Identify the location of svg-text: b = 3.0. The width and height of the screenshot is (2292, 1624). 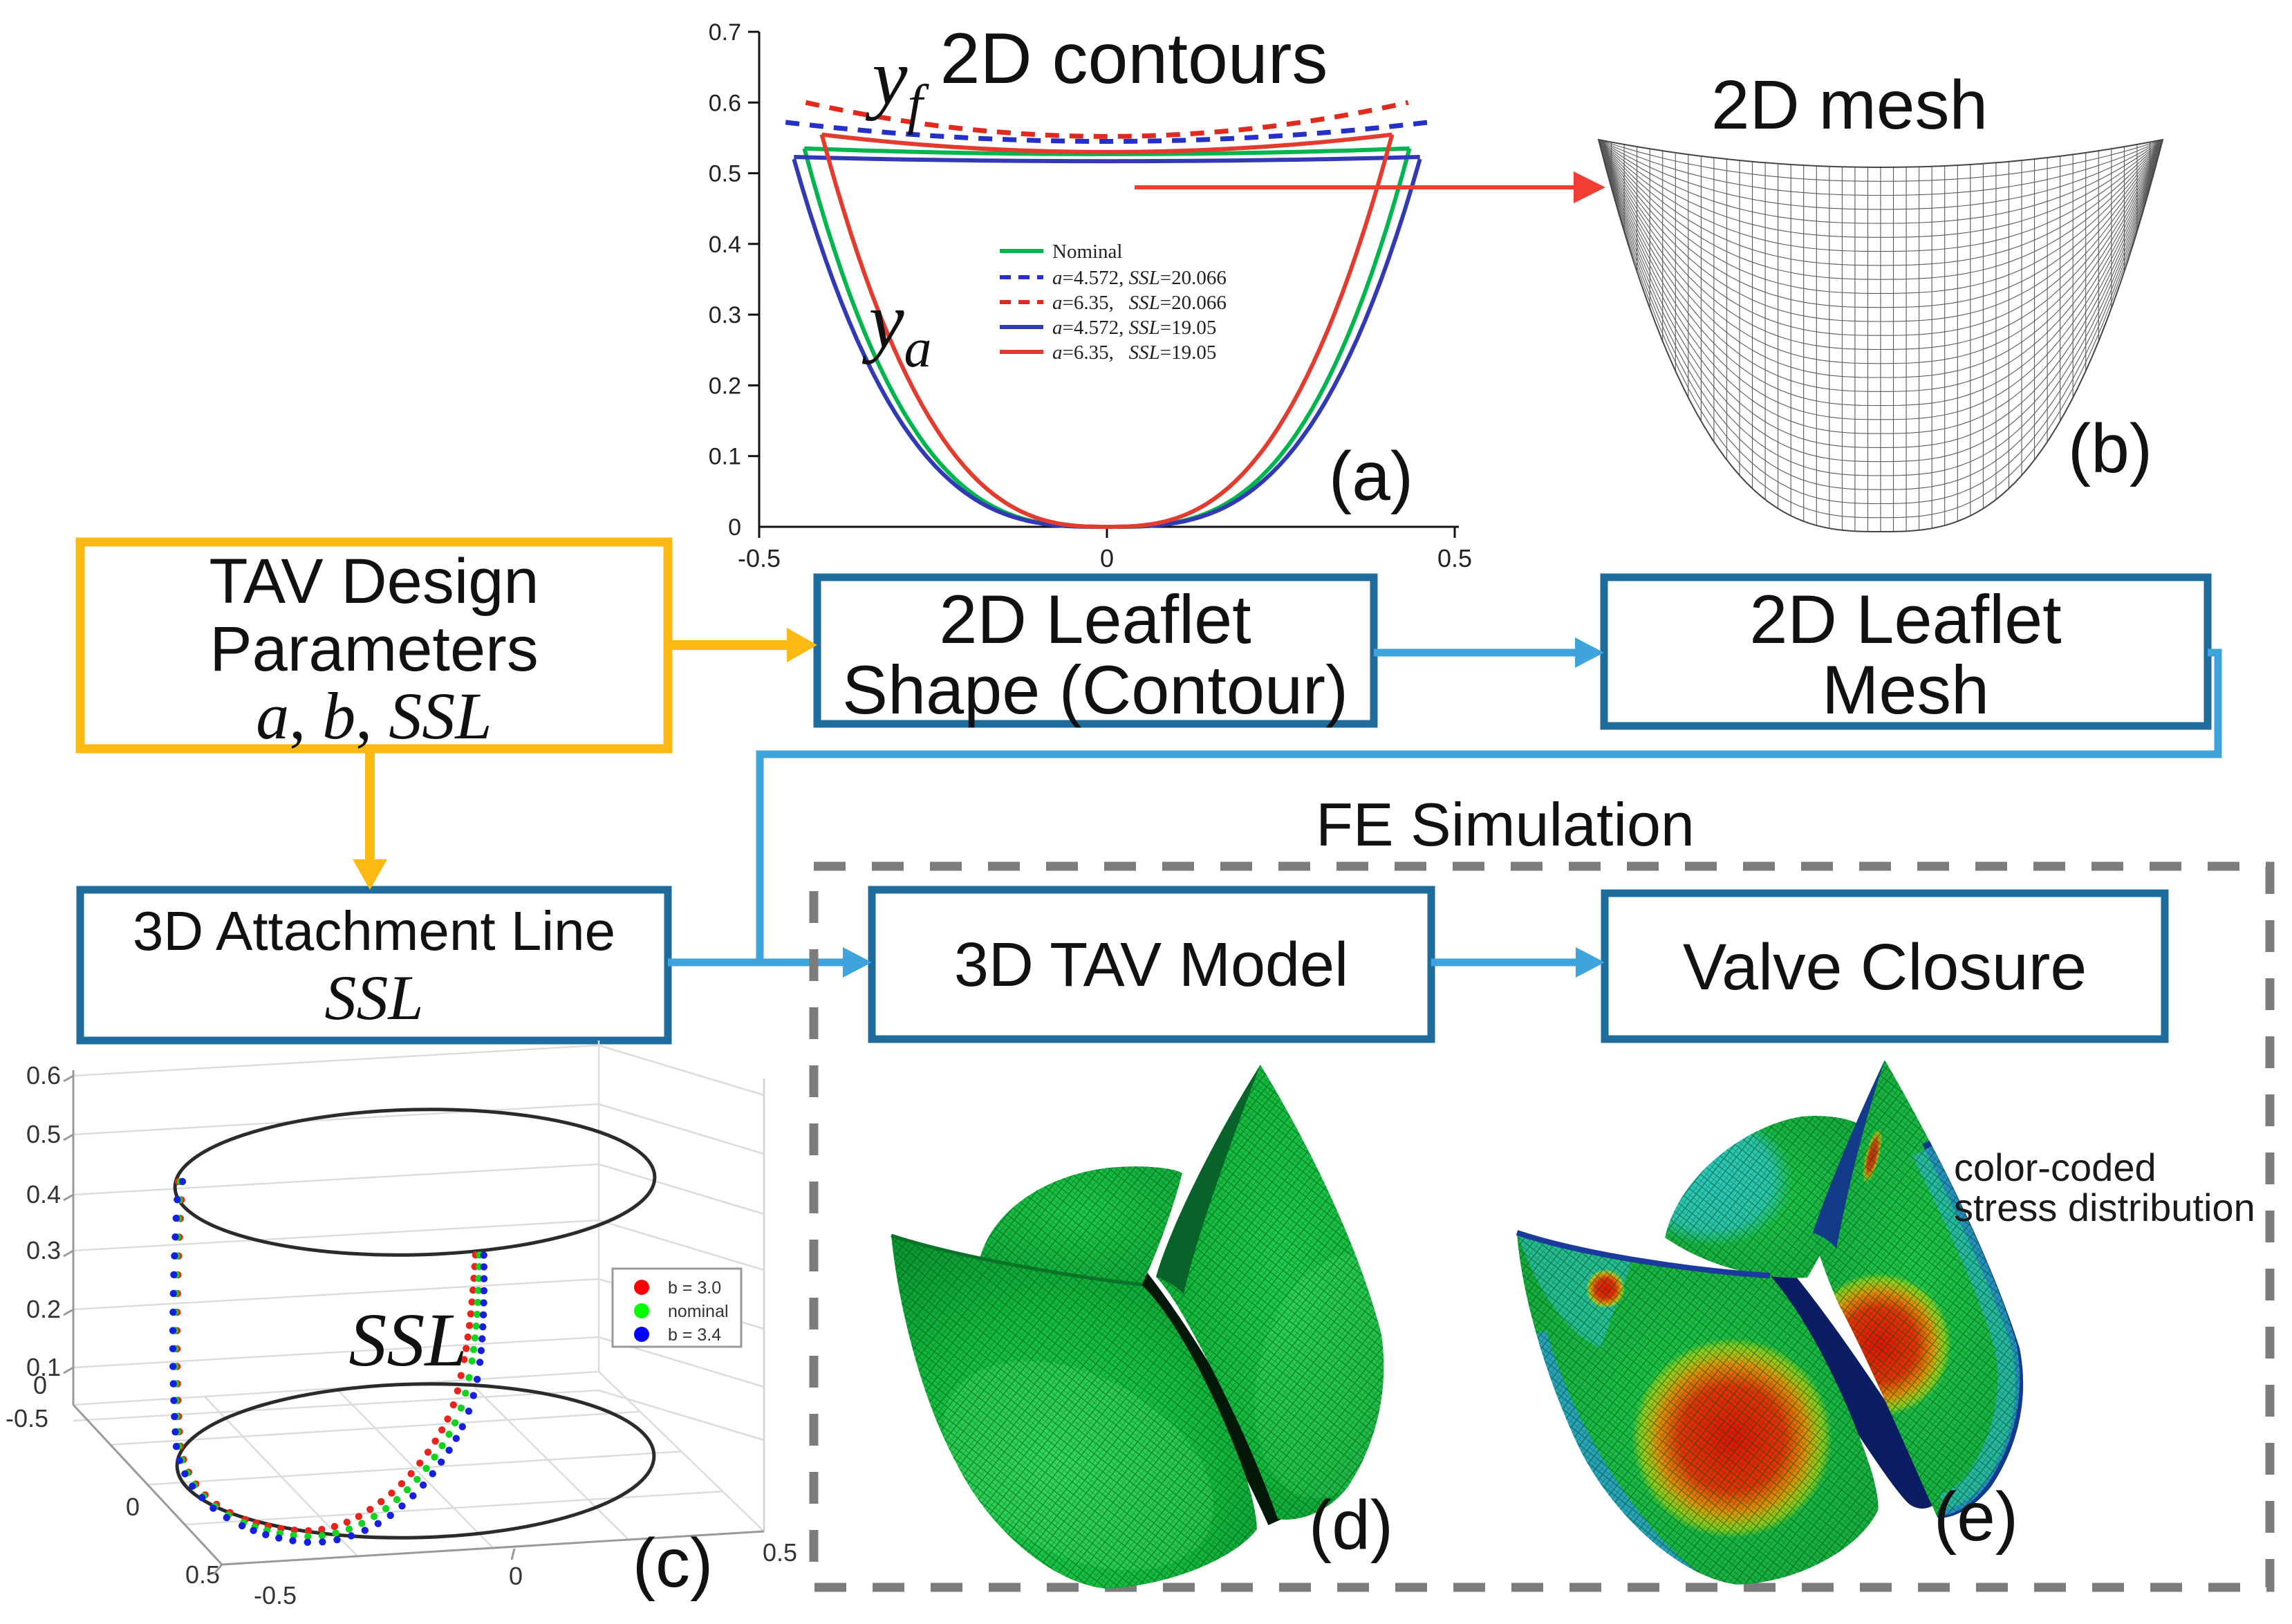
(694, 1288).